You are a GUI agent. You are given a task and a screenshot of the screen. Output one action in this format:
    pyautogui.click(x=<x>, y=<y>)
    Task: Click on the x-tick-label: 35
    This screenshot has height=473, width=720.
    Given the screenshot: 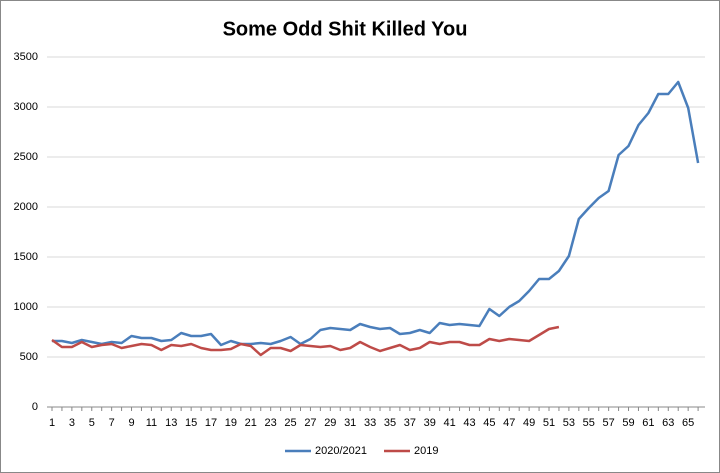 What is the action you would take?
    pyautogui.click(x=390, y=423)
    